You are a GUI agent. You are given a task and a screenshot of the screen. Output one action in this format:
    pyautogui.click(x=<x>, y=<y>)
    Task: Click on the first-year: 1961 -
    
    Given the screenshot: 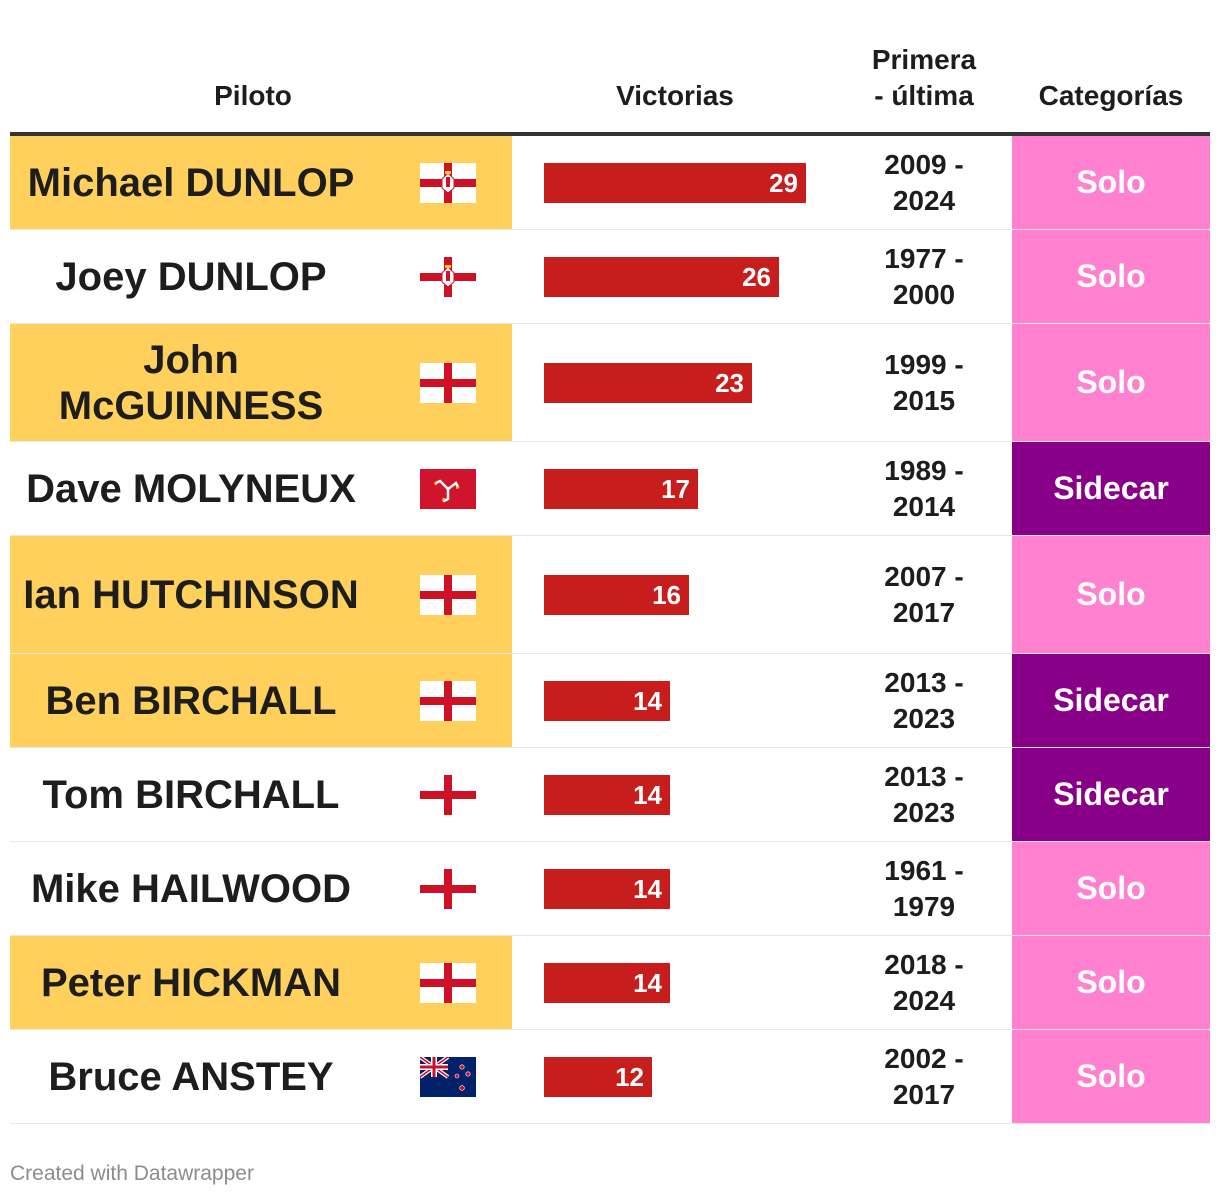 What is the action you would take?
    pyautogui.click(x=924, y=870)
    